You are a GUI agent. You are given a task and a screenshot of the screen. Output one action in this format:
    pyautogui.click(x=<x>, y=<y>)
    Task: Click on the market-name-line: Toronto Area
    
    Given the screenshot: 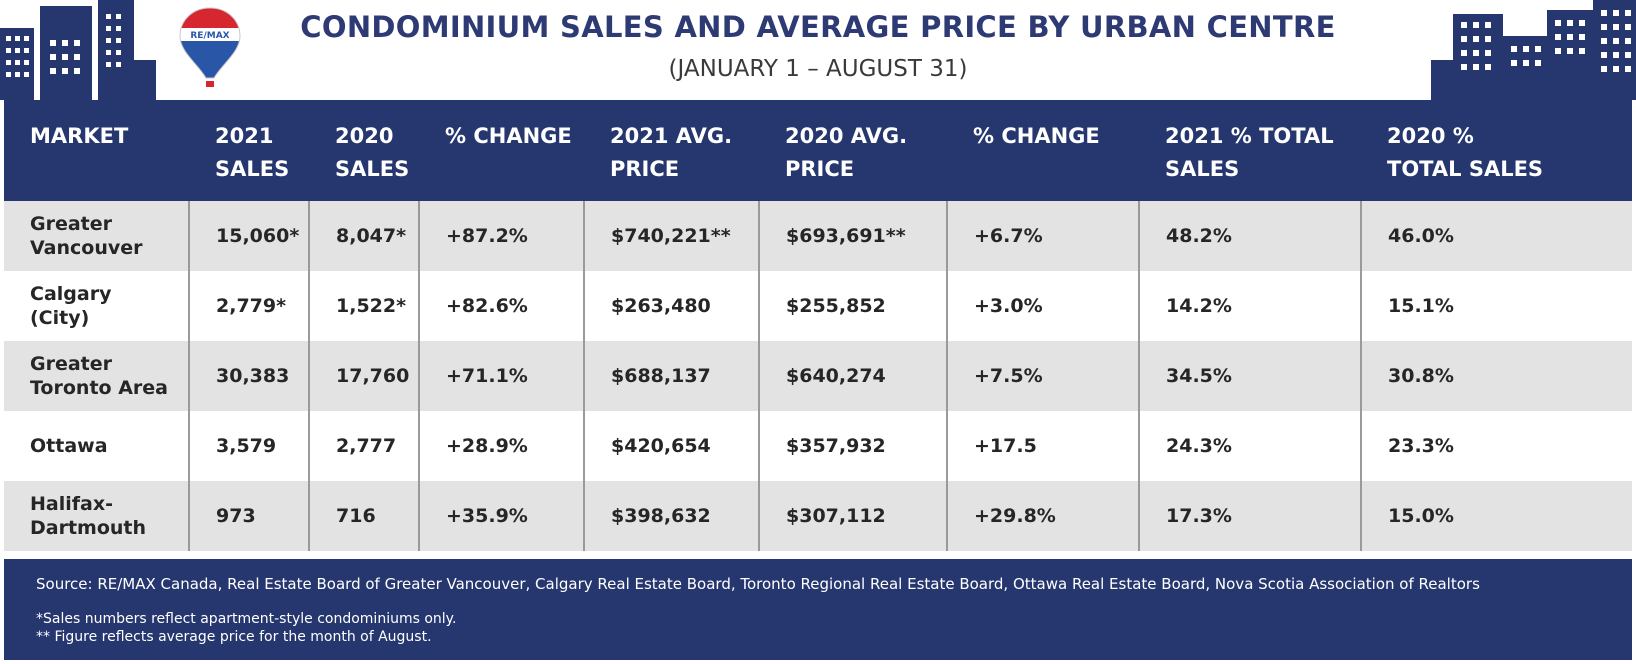 What is the action you would take?
    pyautogui.click(x=99, y=388)
    